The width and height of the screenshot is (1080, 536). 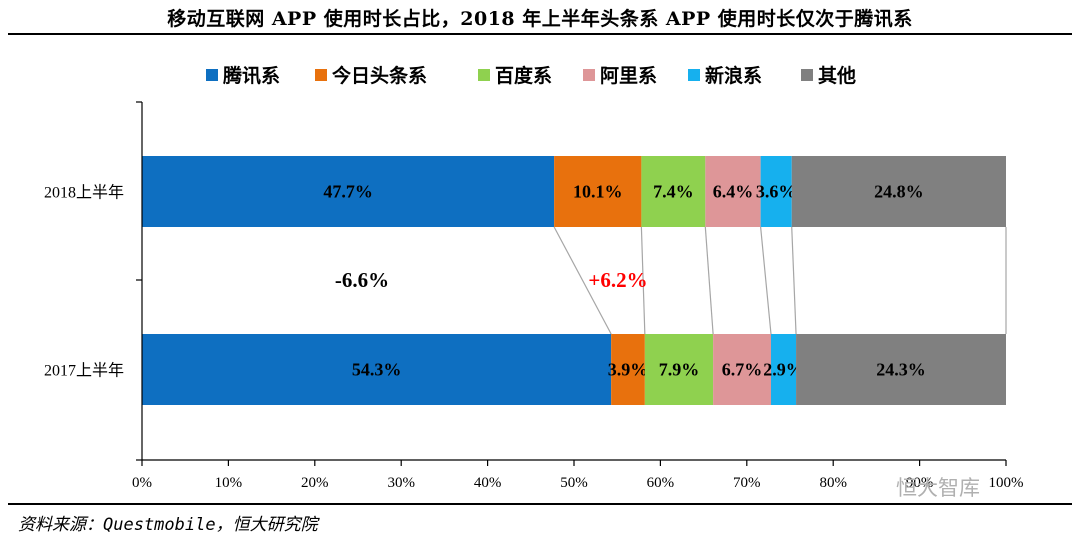 I want to click on annotations: -6.6% +6.2%, so click(x=491, y=280).